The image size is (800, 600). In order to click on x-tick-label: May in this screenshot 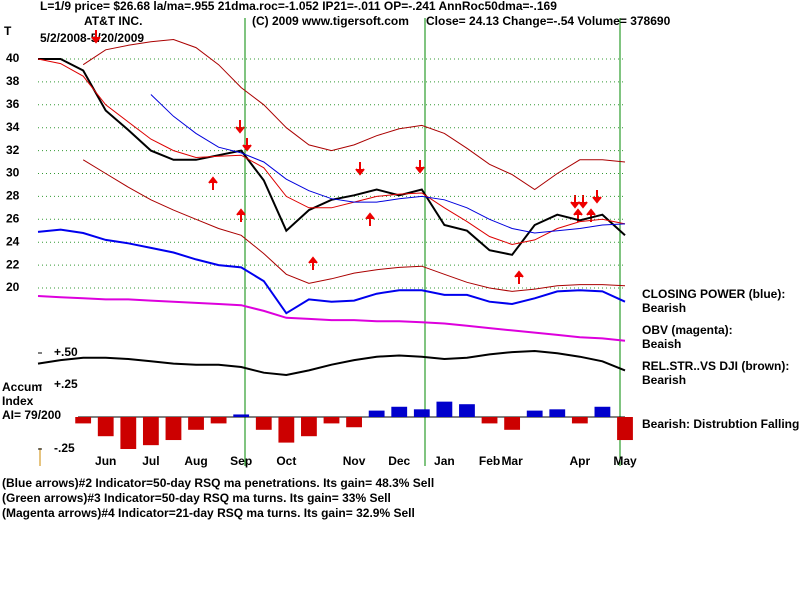, I will do `click(625, 461)`.